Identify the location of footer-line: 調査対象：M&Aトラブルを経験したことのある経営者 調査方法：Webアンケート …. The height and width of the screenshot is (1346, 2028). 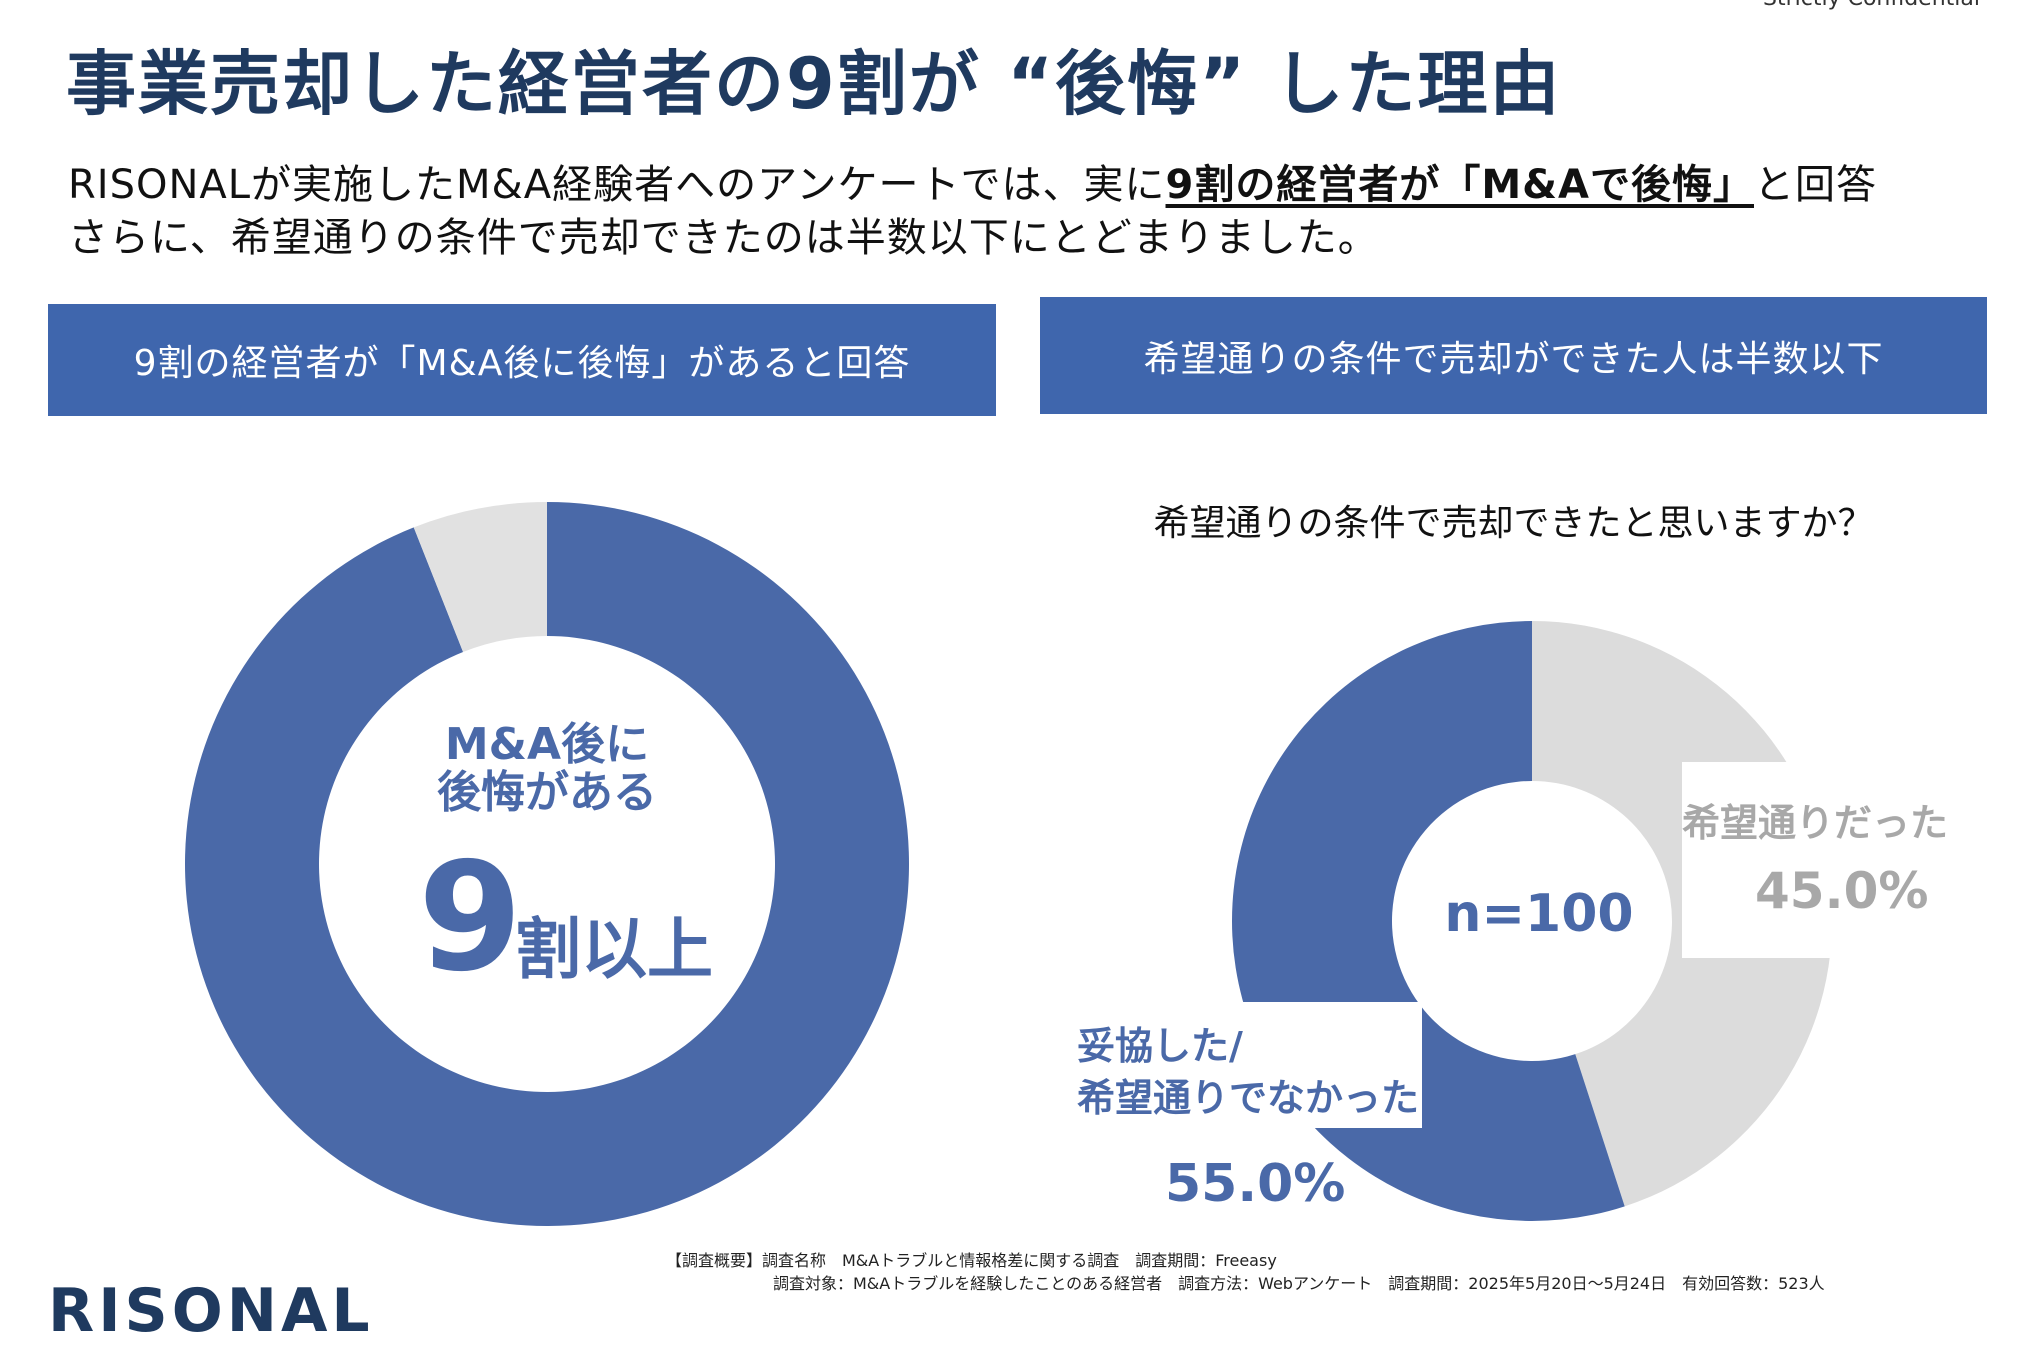
(1299, 1283).